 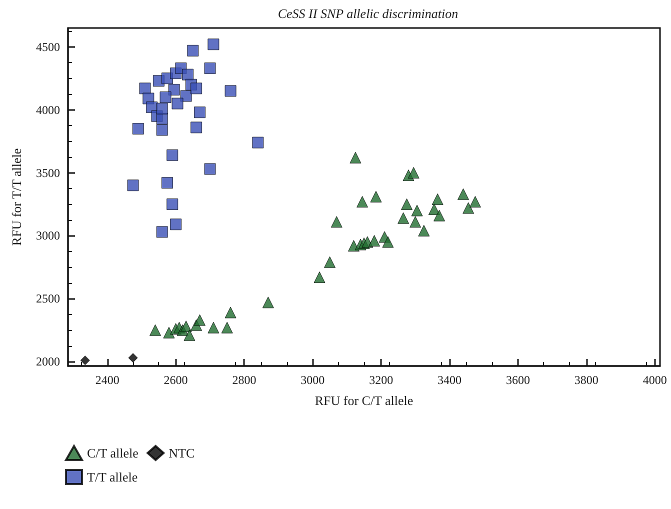 I want to click on y-axis-title: RFU for T/T allele, so click(x=16, y=197).